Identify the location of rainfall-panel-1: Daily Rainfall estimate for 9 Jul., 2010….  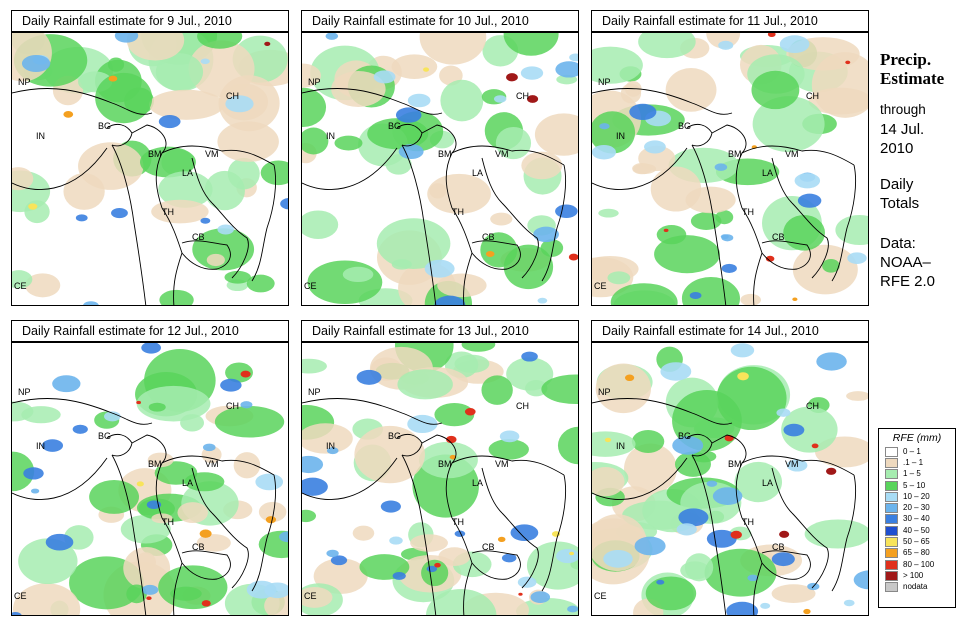
(150, 158).